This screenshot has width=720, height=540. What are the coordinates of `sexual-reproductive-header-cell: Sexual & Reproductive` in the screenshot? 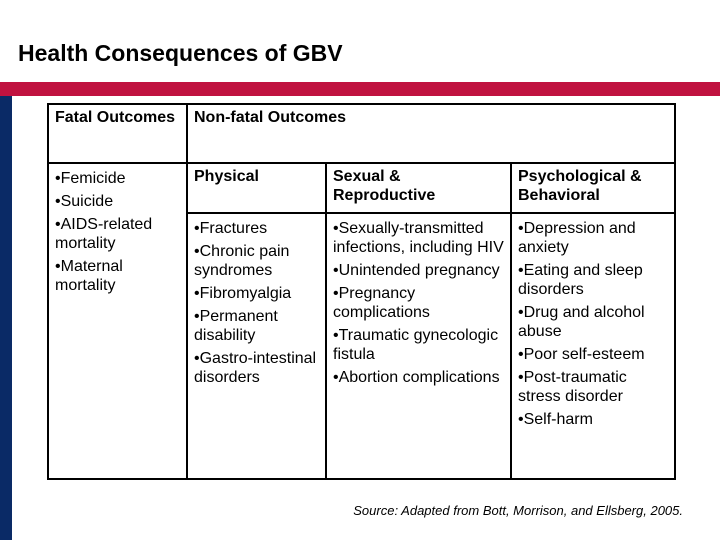 It's located at (418, 188).